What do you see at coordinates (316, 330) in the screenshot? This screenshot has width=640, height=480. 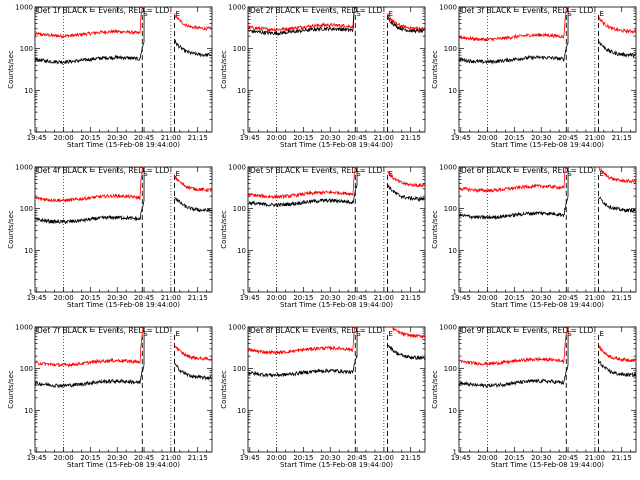 I see `panel-title: Det 8f BLACK = Events, RED = LLD` at bounding box center [316, 330].